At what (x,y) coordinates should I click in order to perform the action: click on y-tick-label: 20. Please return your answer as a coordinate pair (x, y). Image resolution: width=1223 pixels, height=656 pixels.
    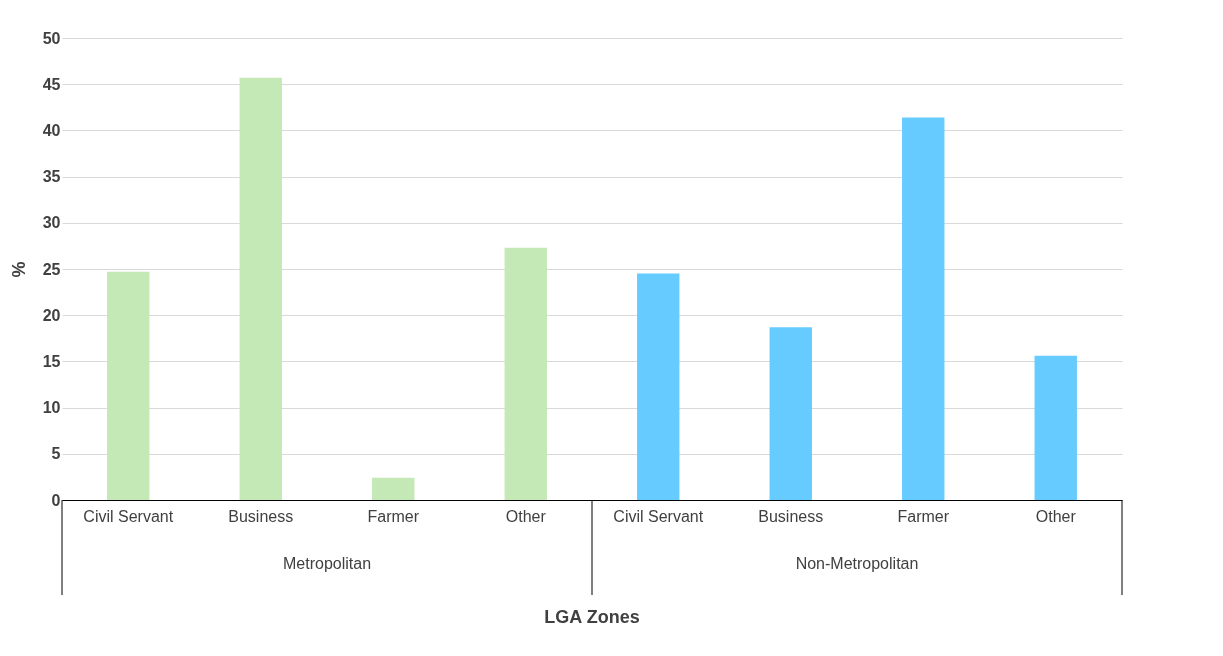
    Looking at the image, I should click on (51, 315).